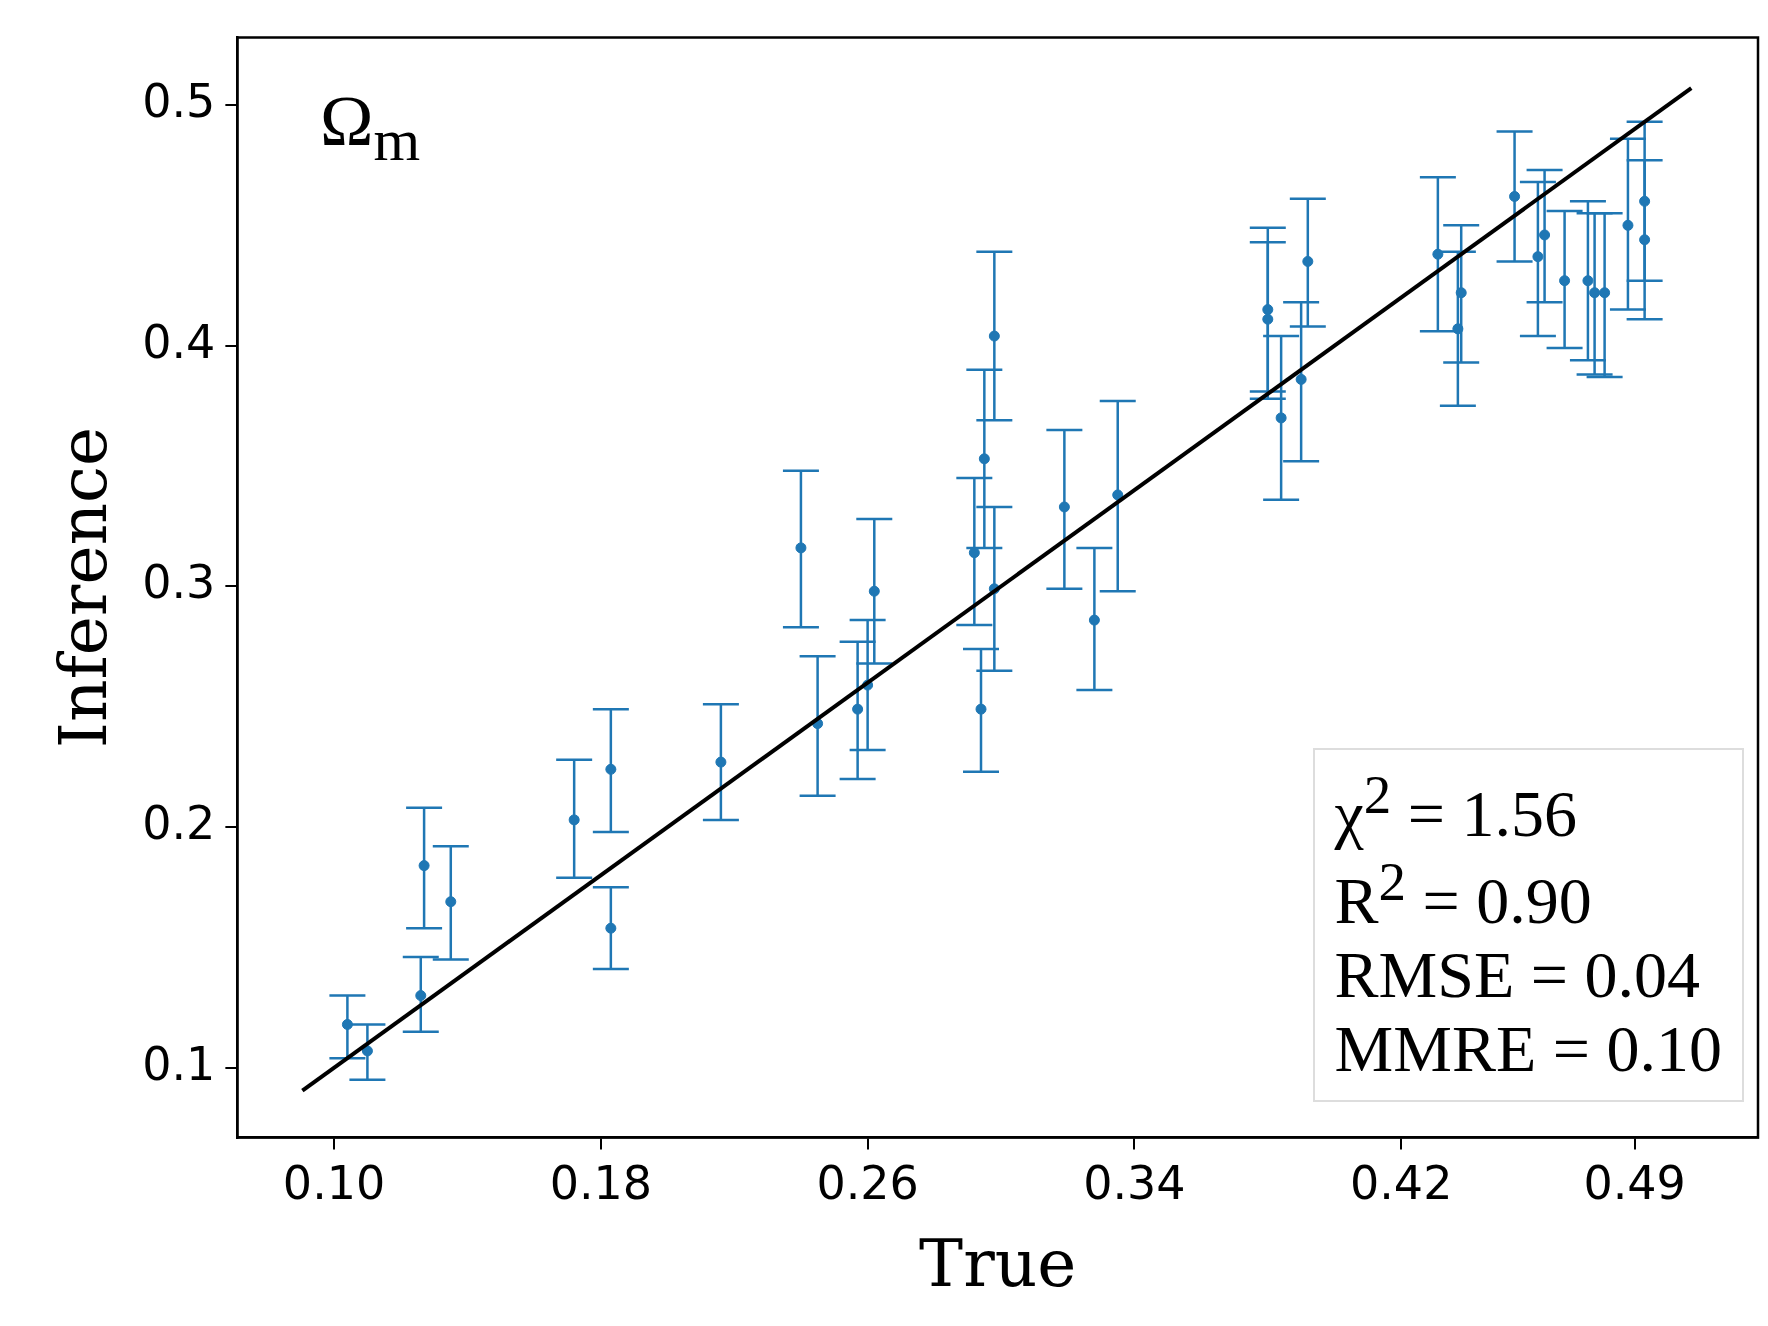 The image size is (1768, 1326). Describe the element at coordinates (334, 1183) in the screenshot. I see `x-tick-label: 0.10` at that location.